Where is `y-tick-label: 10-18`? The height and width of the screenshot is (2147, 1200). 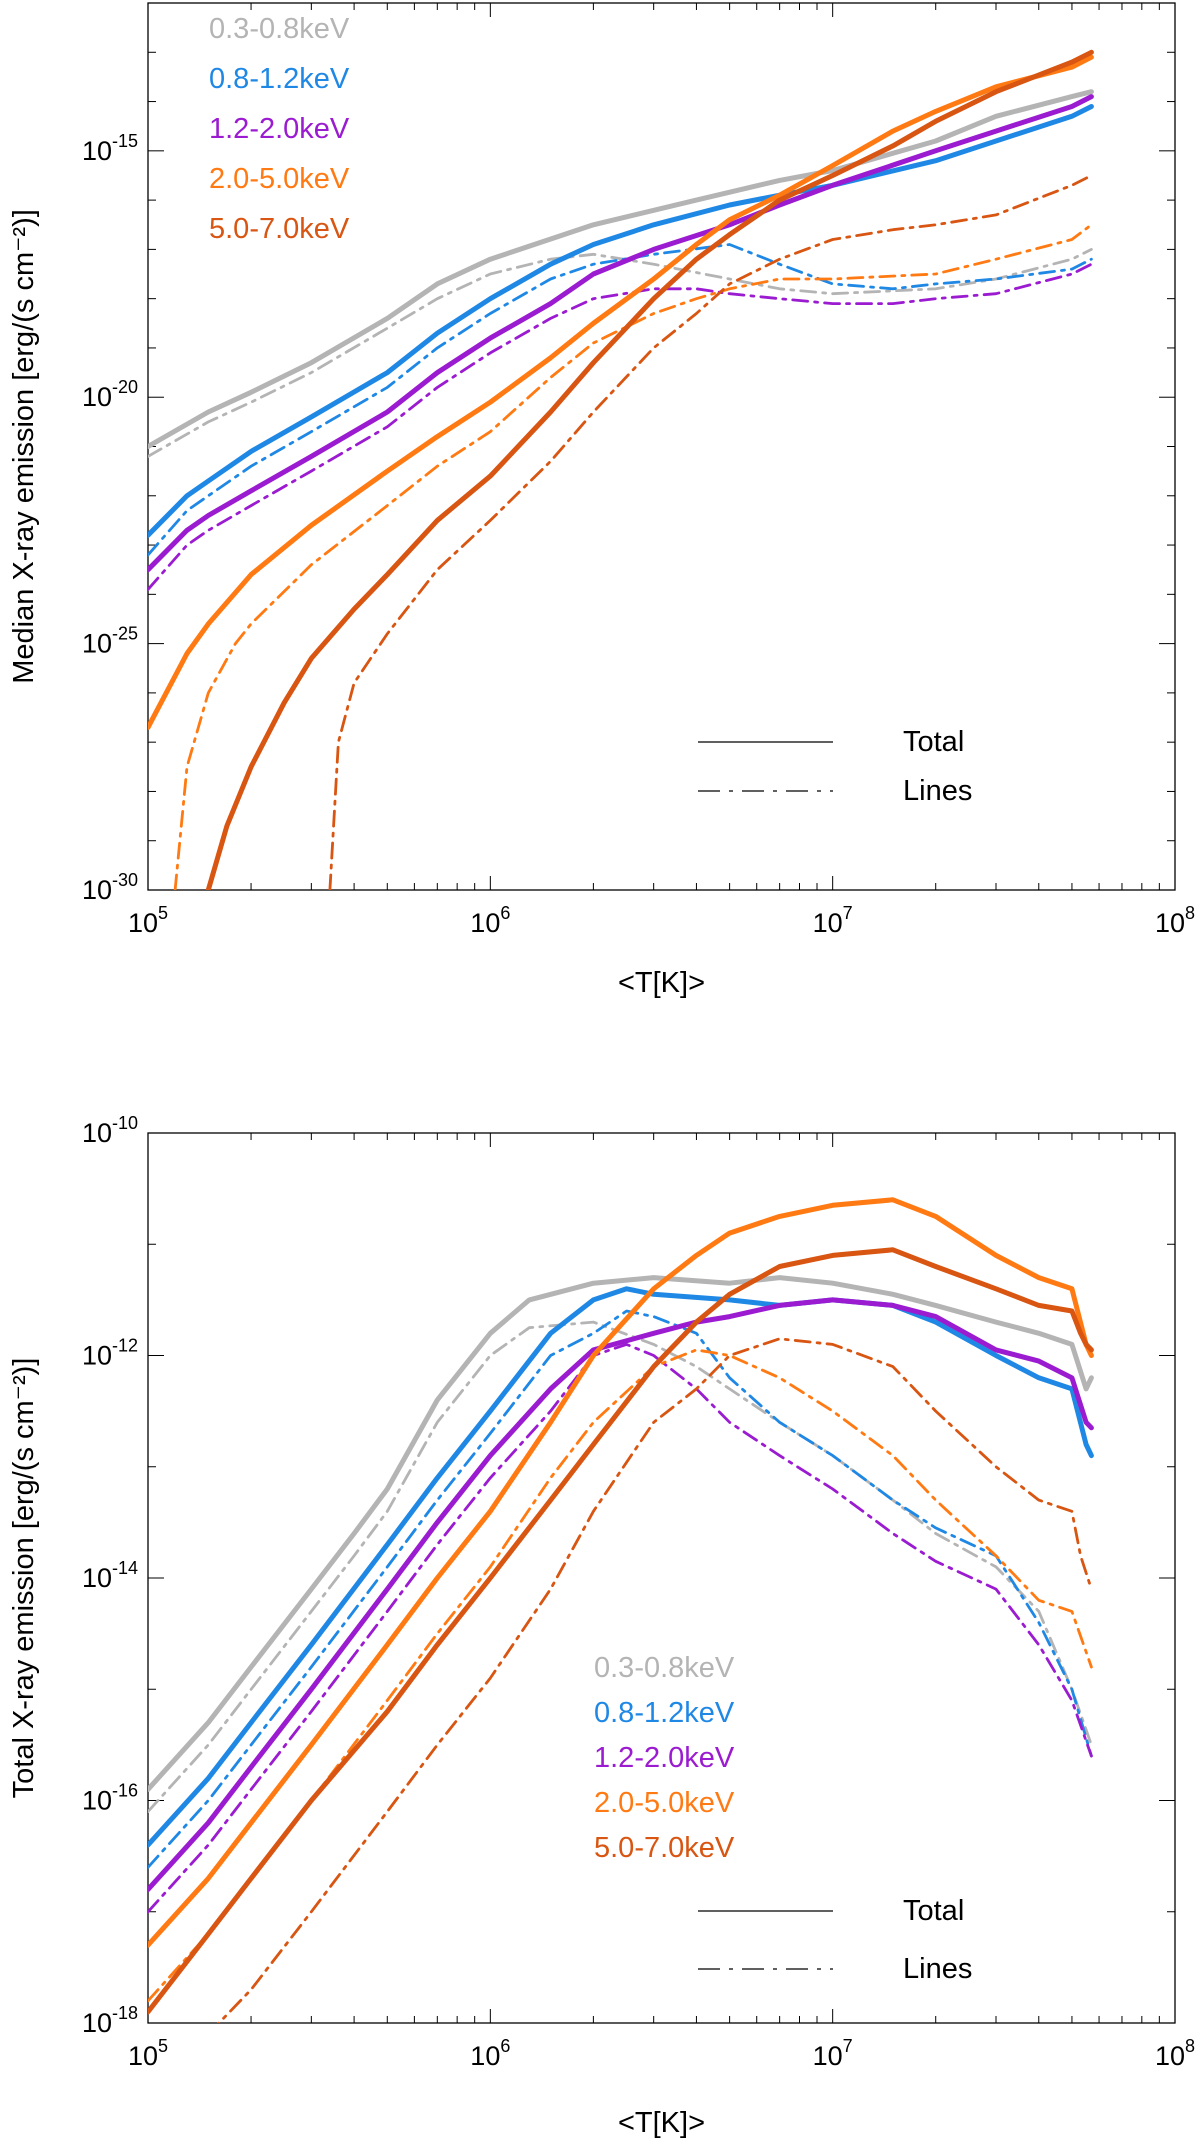
y-tick-label: 10-18 is located at coordinates (110, 2020).